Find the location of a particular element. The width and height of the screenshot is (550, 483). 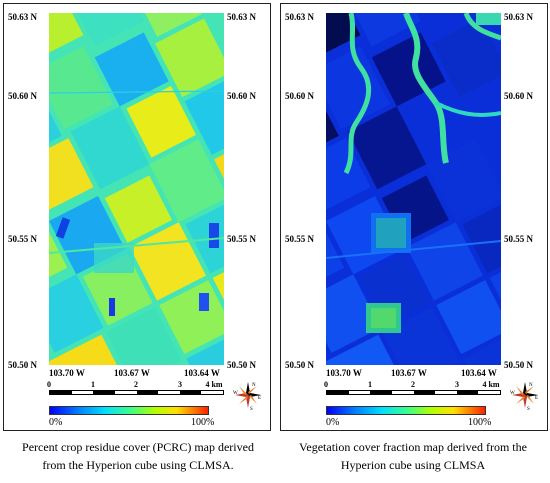

vegetation-caption-line2: Hyperion cube using CLMSA is located at coordinates (413, 465).